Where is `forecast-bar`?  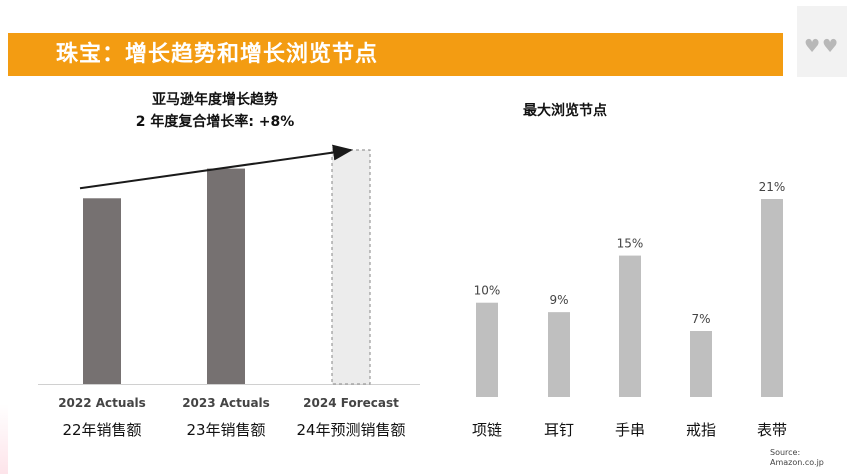
forecast-bar is located at coordinates (351, 267).